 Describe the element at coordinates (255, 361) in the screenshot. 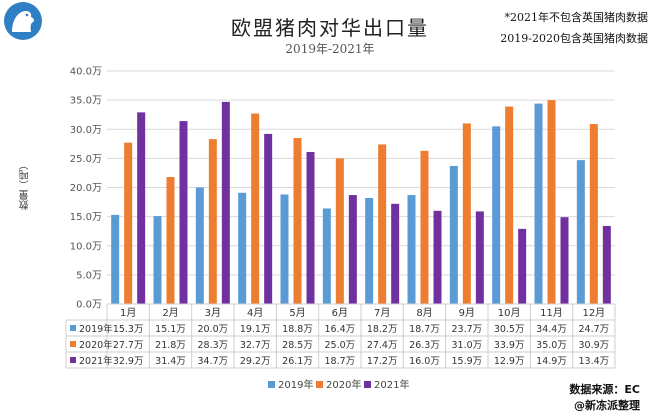

I see `data-label: 29.2万` at that location.